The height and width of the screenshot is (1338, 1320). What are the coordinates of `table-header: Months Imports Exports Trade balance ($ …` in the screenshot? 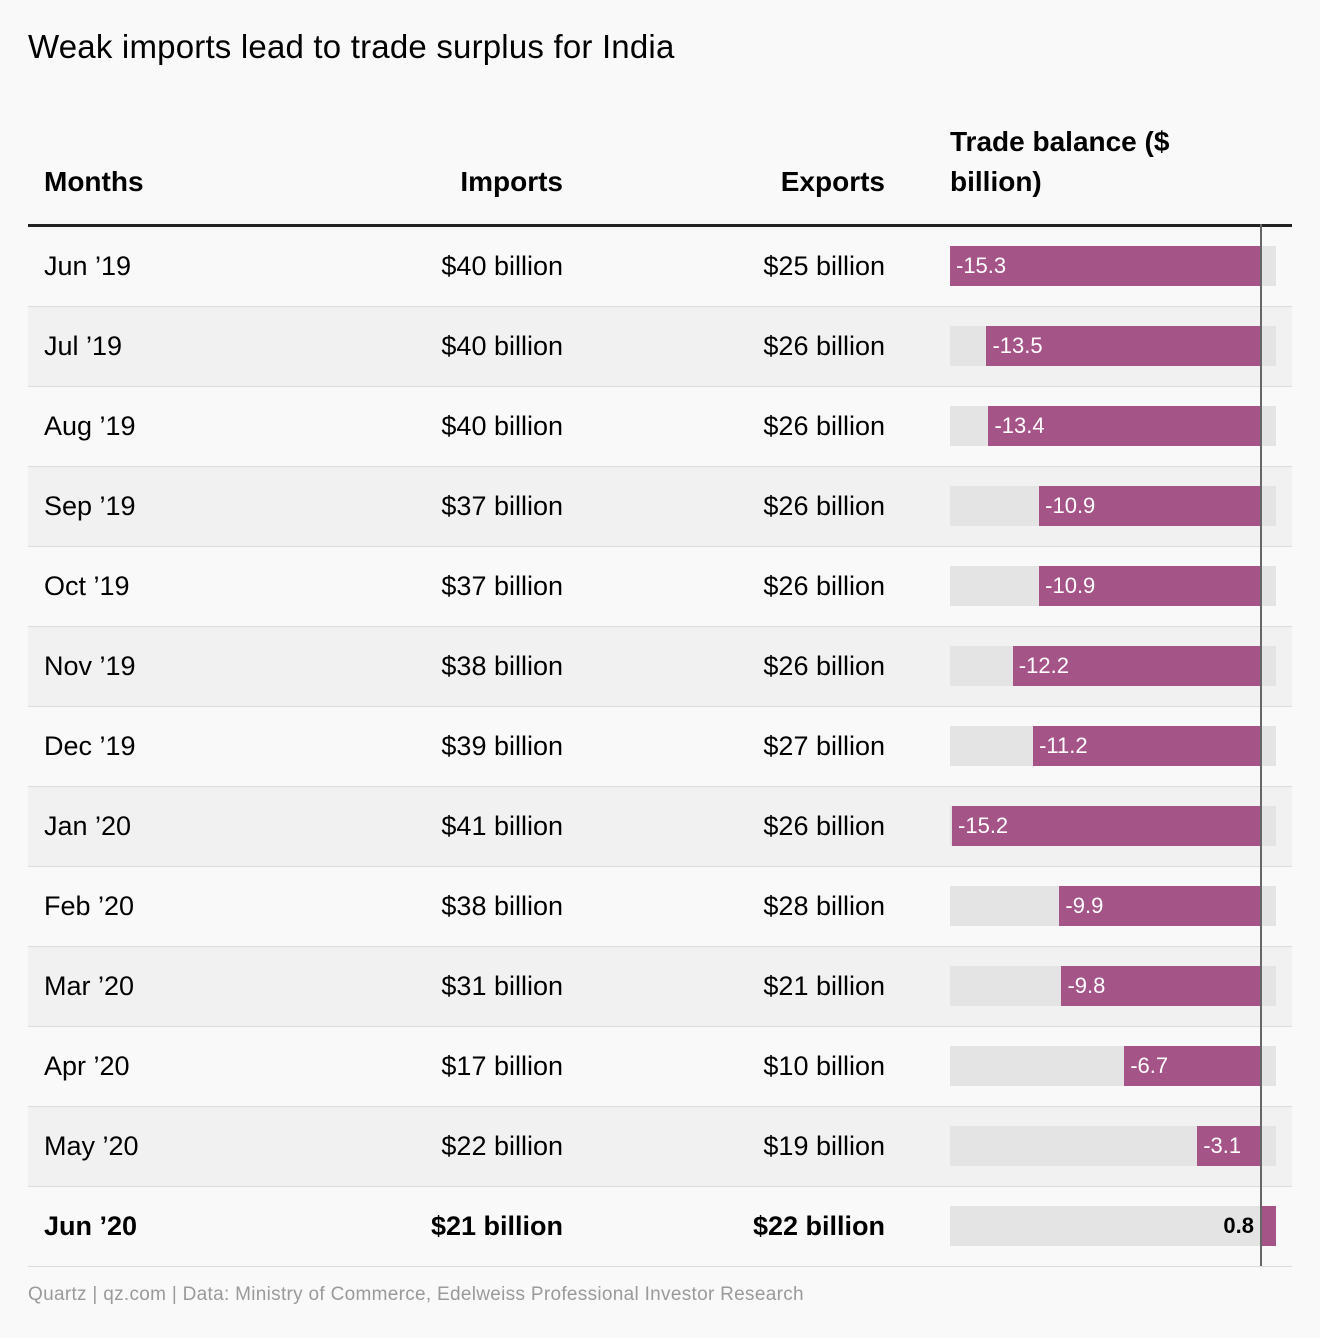 It's located at (660, 165).